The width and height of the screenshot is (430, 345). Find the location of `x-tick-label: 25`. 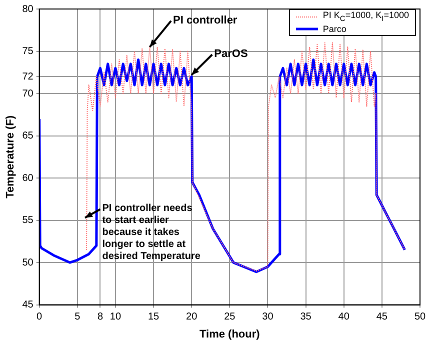

x-tick-label: 25 is located at coordinates (230, 317).